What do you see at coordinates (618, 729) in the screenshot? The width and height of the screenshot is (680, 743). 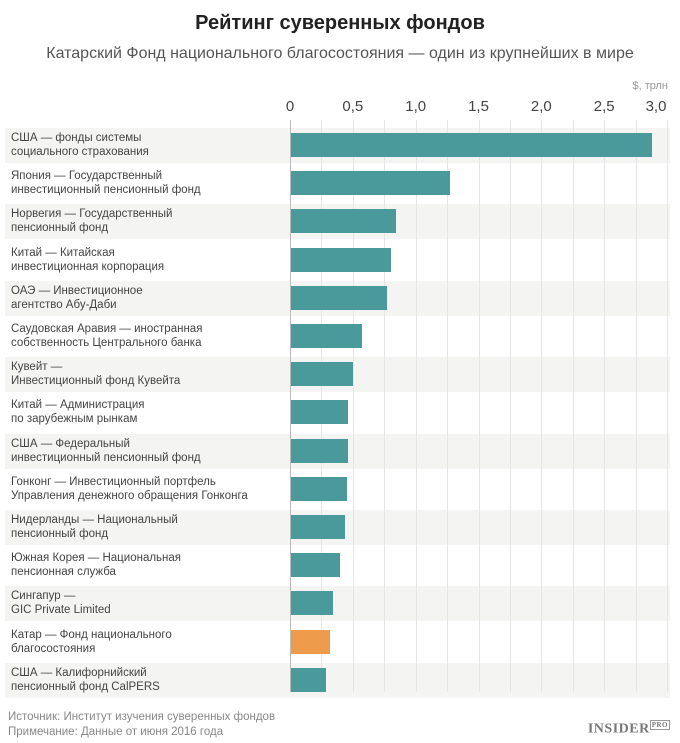 I see `logo-text: INSIDER` at bounding box center [618, 729].